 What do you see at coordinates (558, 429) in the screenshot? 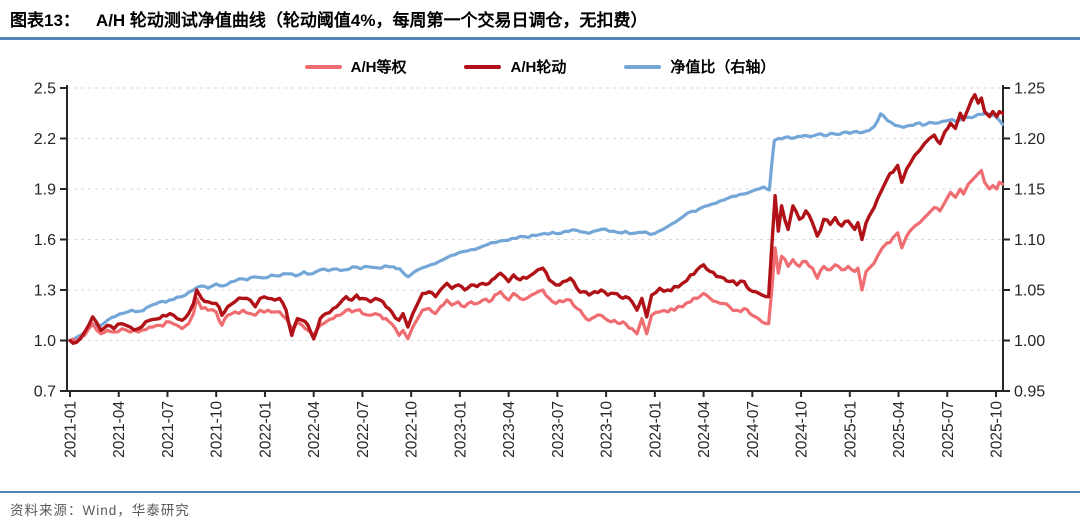
I see `svg-text: 2023-07` at bounding box center [558, 429].